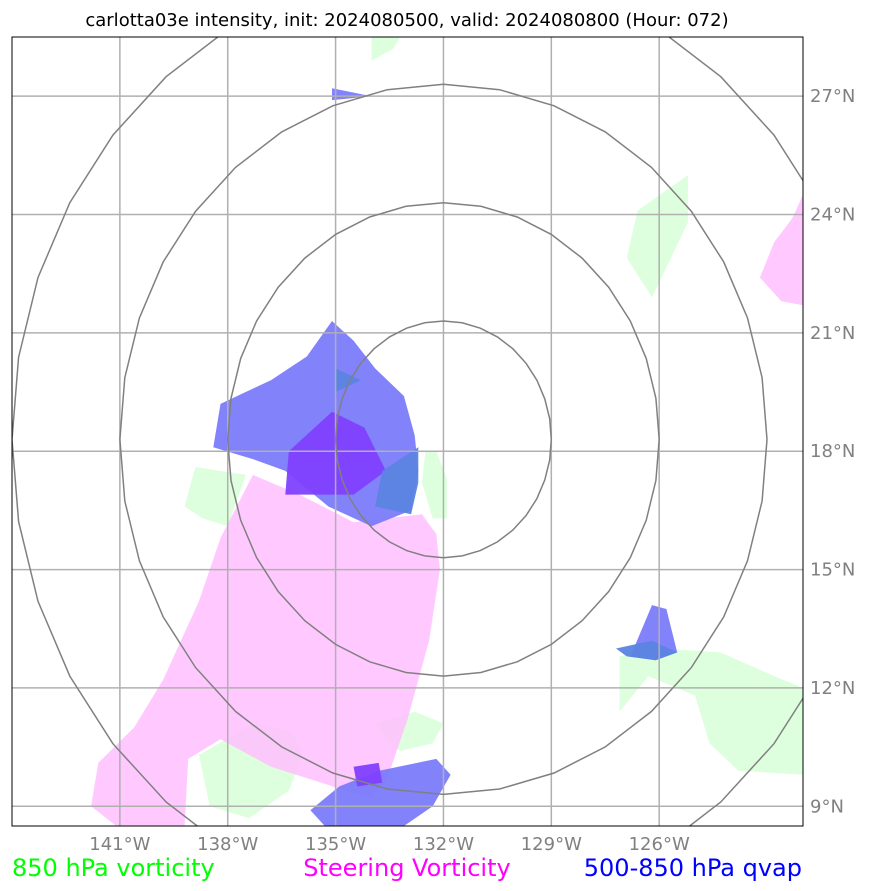 The image size is (873, 891). I want to click on overlap-blue-fills, so click(506, 514).